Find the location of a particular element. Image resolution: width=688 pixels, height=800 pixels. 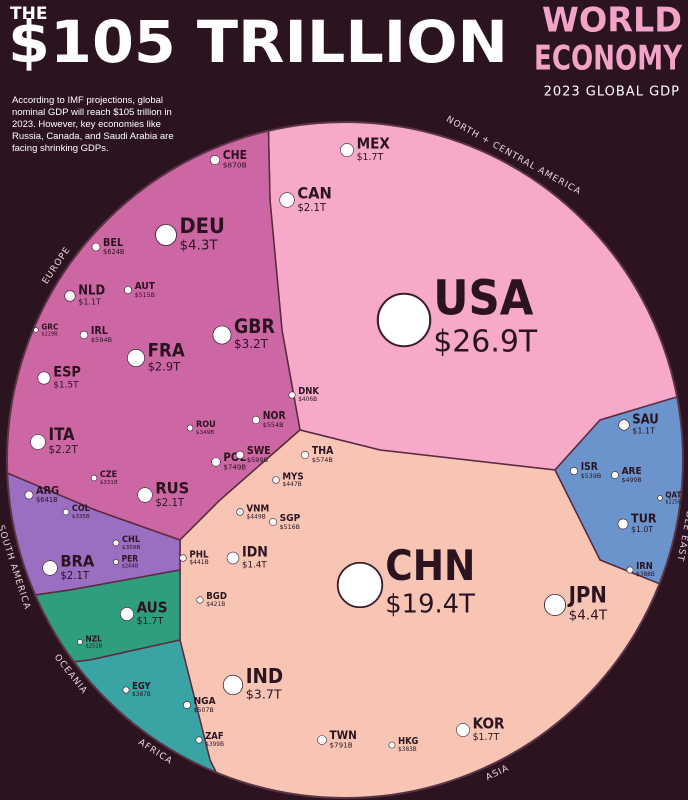

subtitle: WORLD is located at coordinates (612, 21).